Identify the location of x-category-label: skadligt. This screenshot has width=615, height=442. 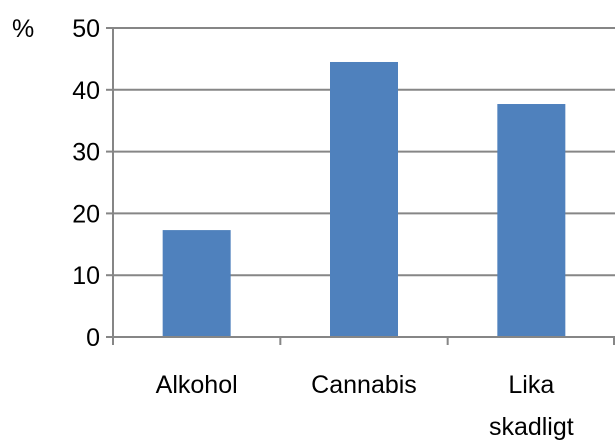
(531, 427).